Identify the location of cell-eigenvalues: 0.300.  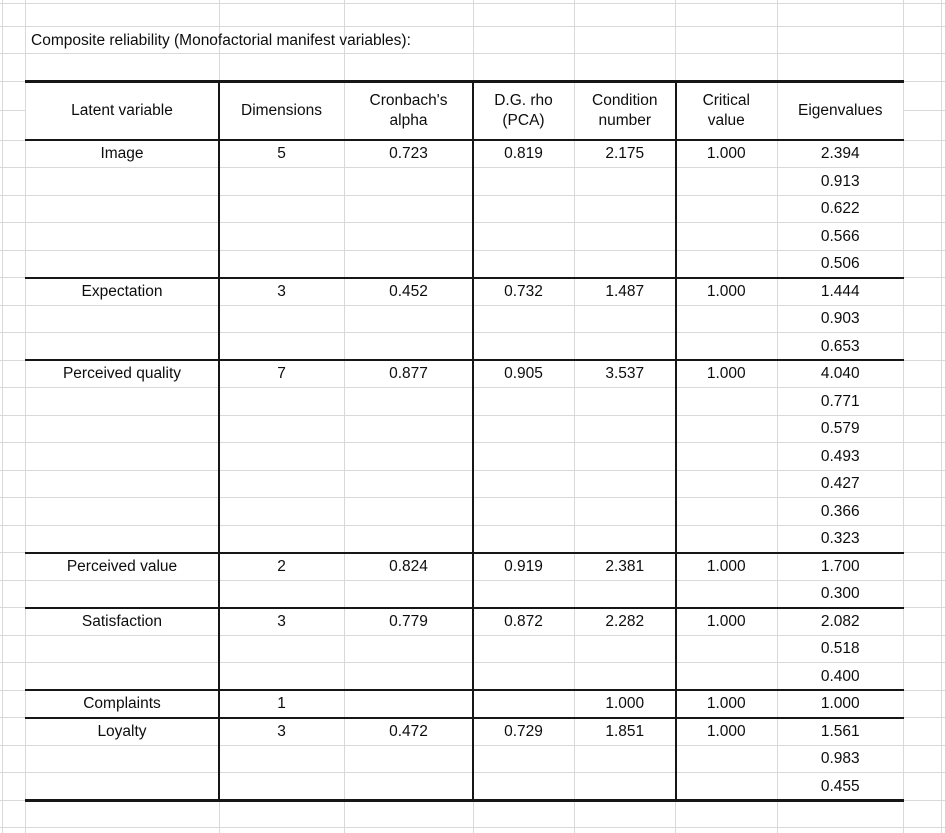
(840, 593).